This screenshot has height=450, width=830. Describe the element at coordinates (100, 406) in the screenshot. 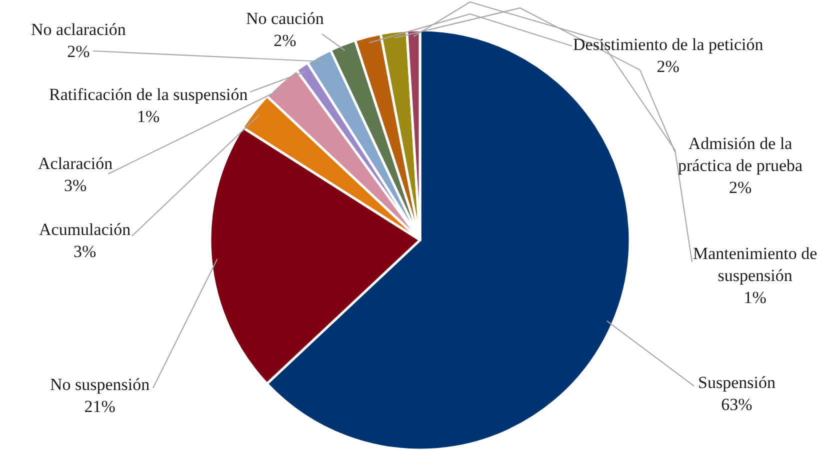

I see `data-label: 21%` at that location.